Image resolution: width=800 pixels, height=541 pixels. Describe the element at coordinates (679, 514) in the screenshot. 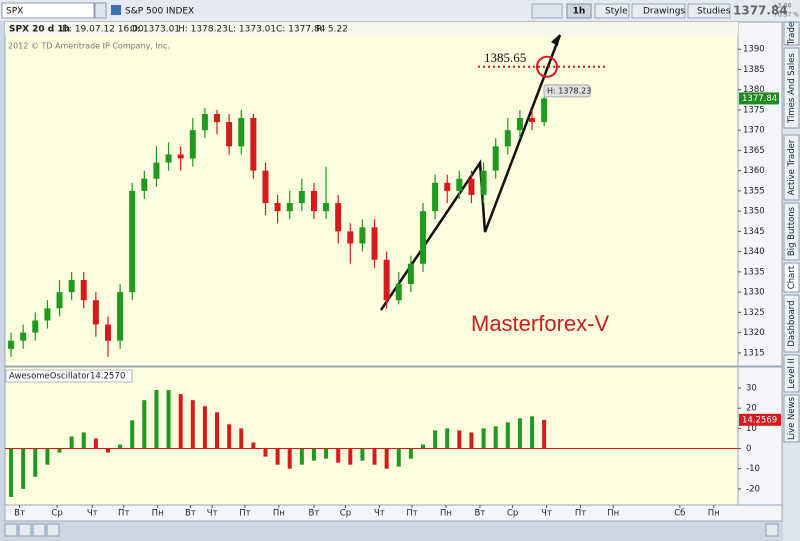

I see `x-tick-label: Сб` at that location.